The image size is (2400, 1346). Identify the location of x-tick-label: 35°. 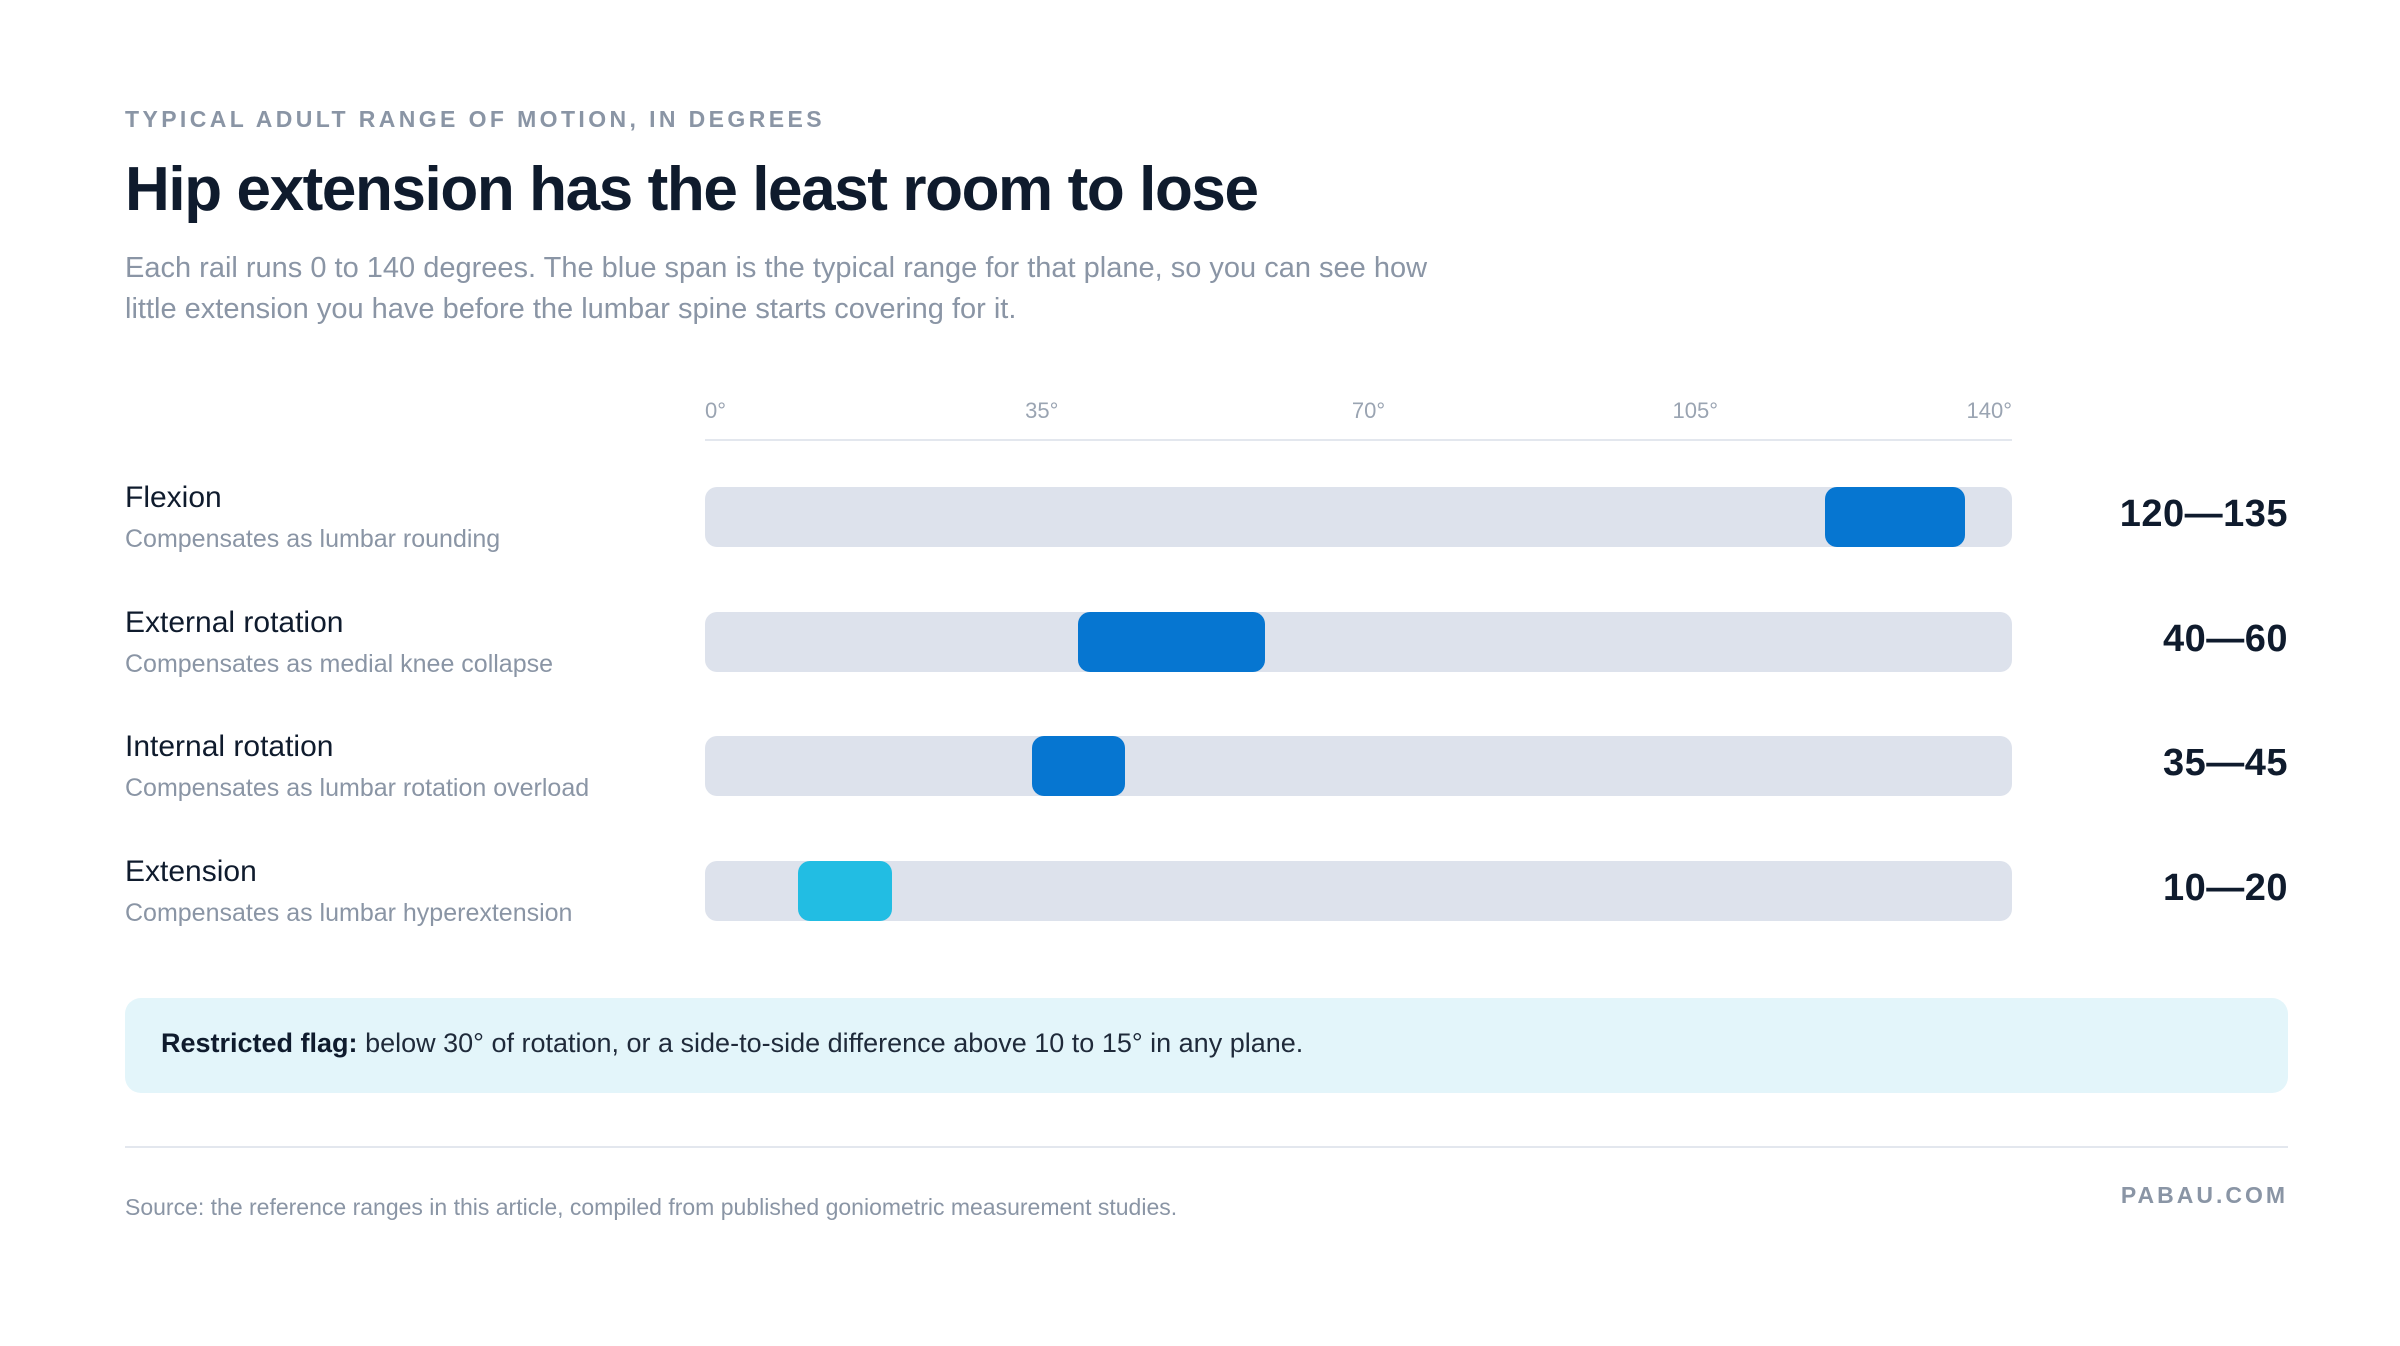
(1042, 410).